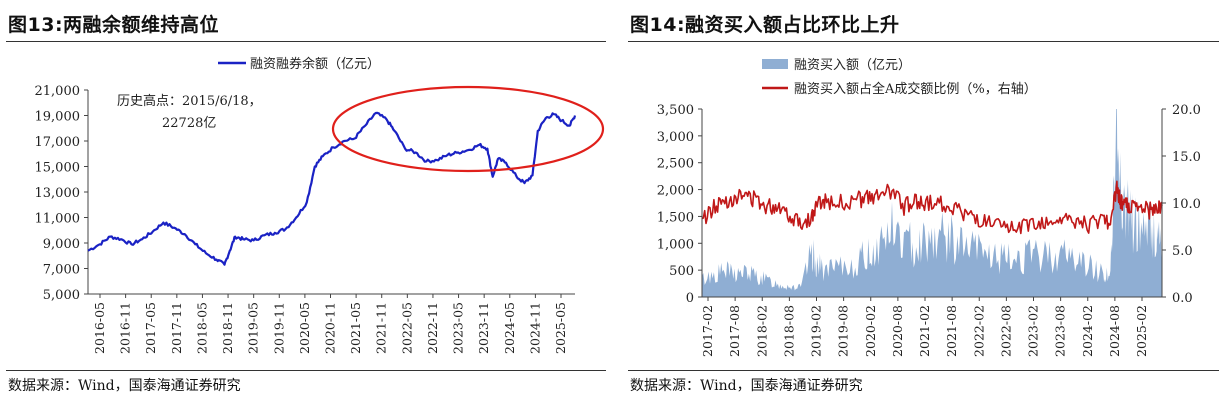  I want to click on x-tick-label: 2024-02, so click(1087, 331).